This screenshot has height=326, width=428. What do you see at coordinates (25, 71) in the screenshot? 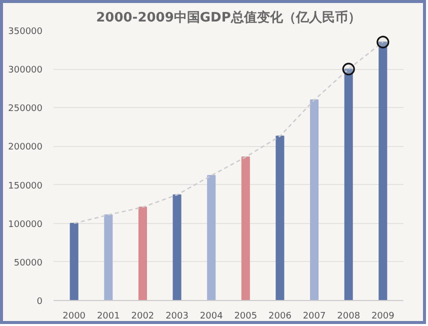
I see `y-tick-label: 300000` at bounding box center [25, 71].